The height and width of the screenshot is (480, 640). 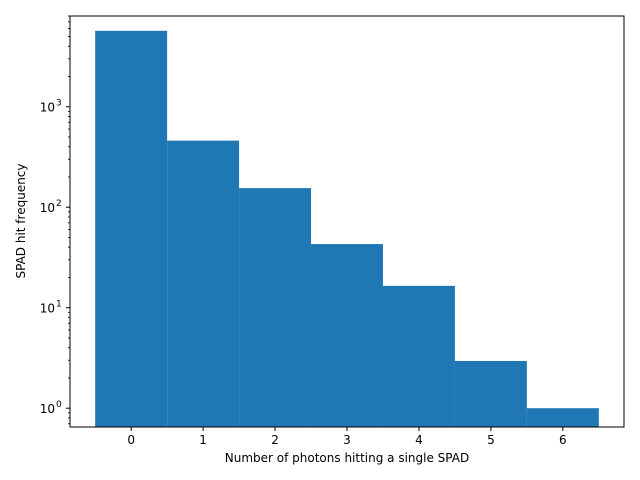 I want to click on x-tick-label: 0, so click(x=131, y=440).